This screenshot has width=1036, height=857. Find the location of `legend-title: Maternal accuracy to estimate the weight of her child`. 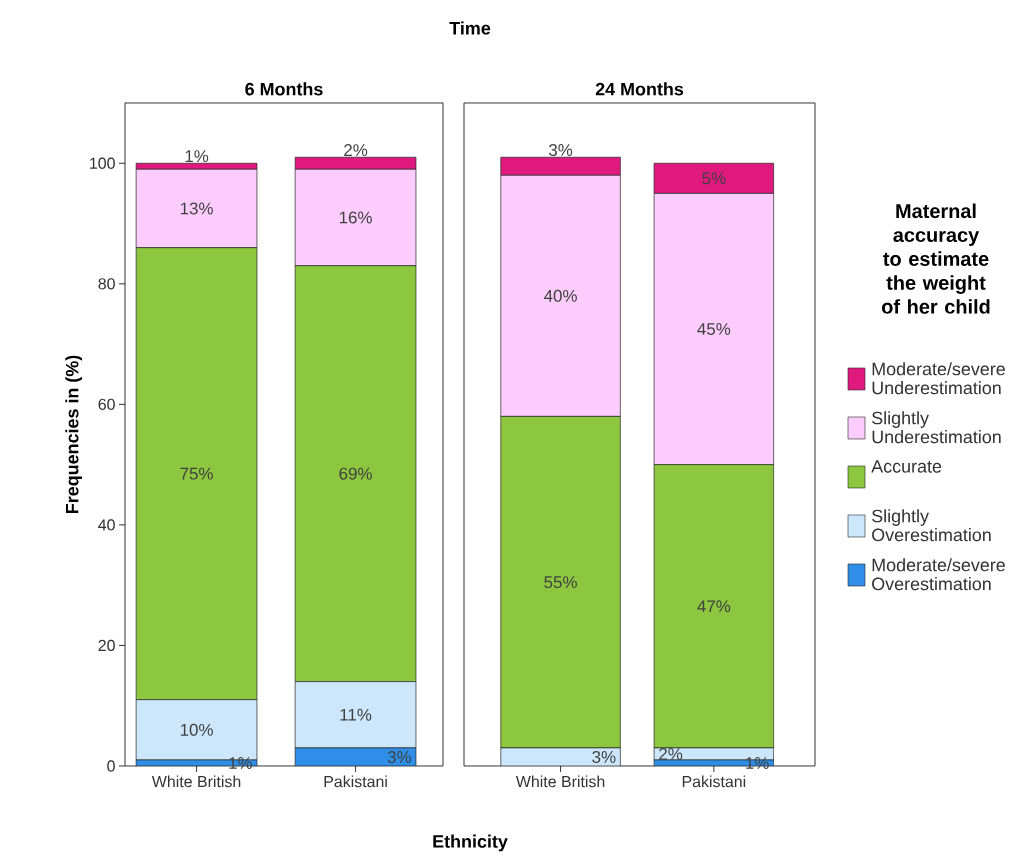

legend-title: Maternal accuracy to estimate the weight of her child is located at coordinates (935, 258).